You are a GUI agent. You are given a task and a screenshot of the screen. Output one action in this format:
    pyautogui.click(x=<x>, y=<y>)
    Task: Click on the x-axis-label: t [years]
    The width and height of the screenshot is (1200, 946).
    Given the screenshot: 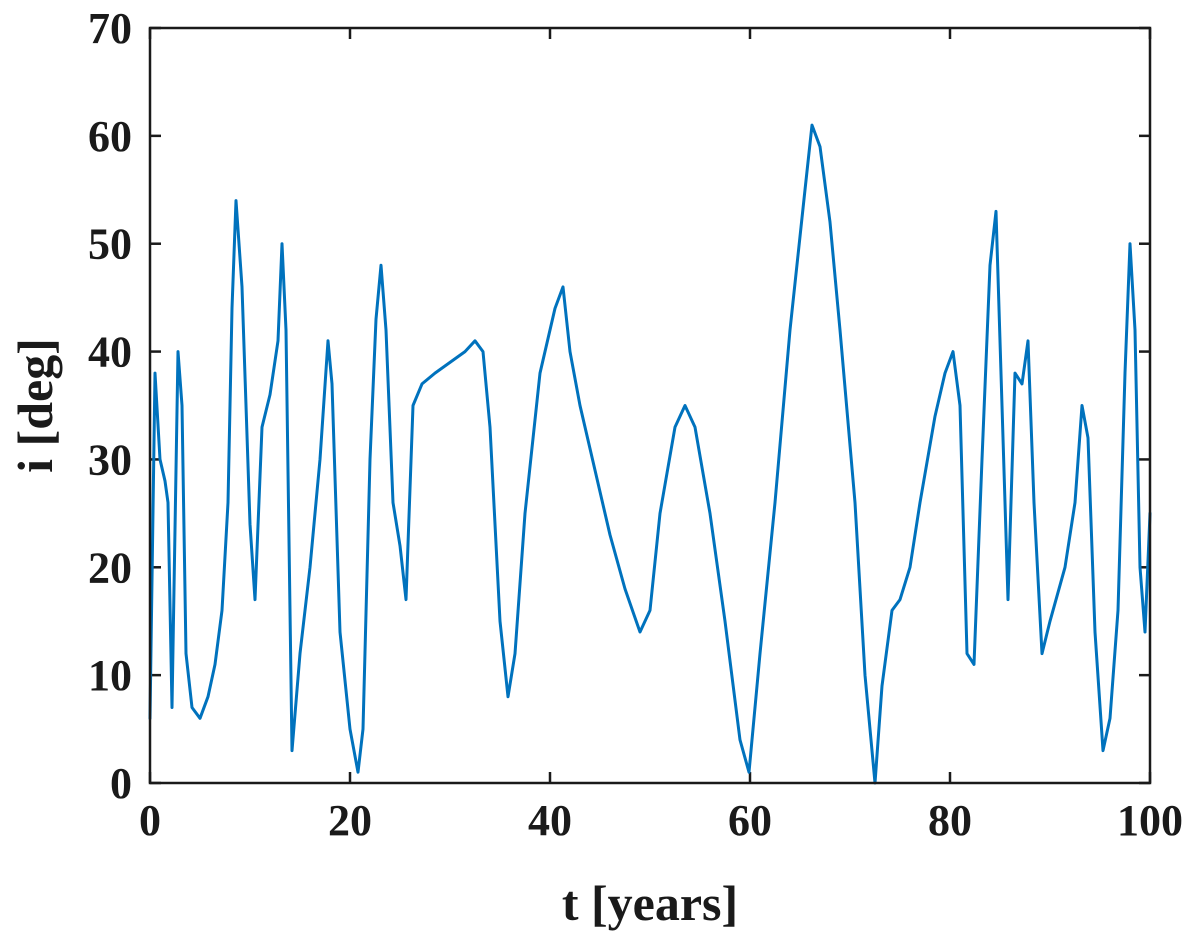 What is the action you would take?
    pyautogui.click(x=650, y=903)
    